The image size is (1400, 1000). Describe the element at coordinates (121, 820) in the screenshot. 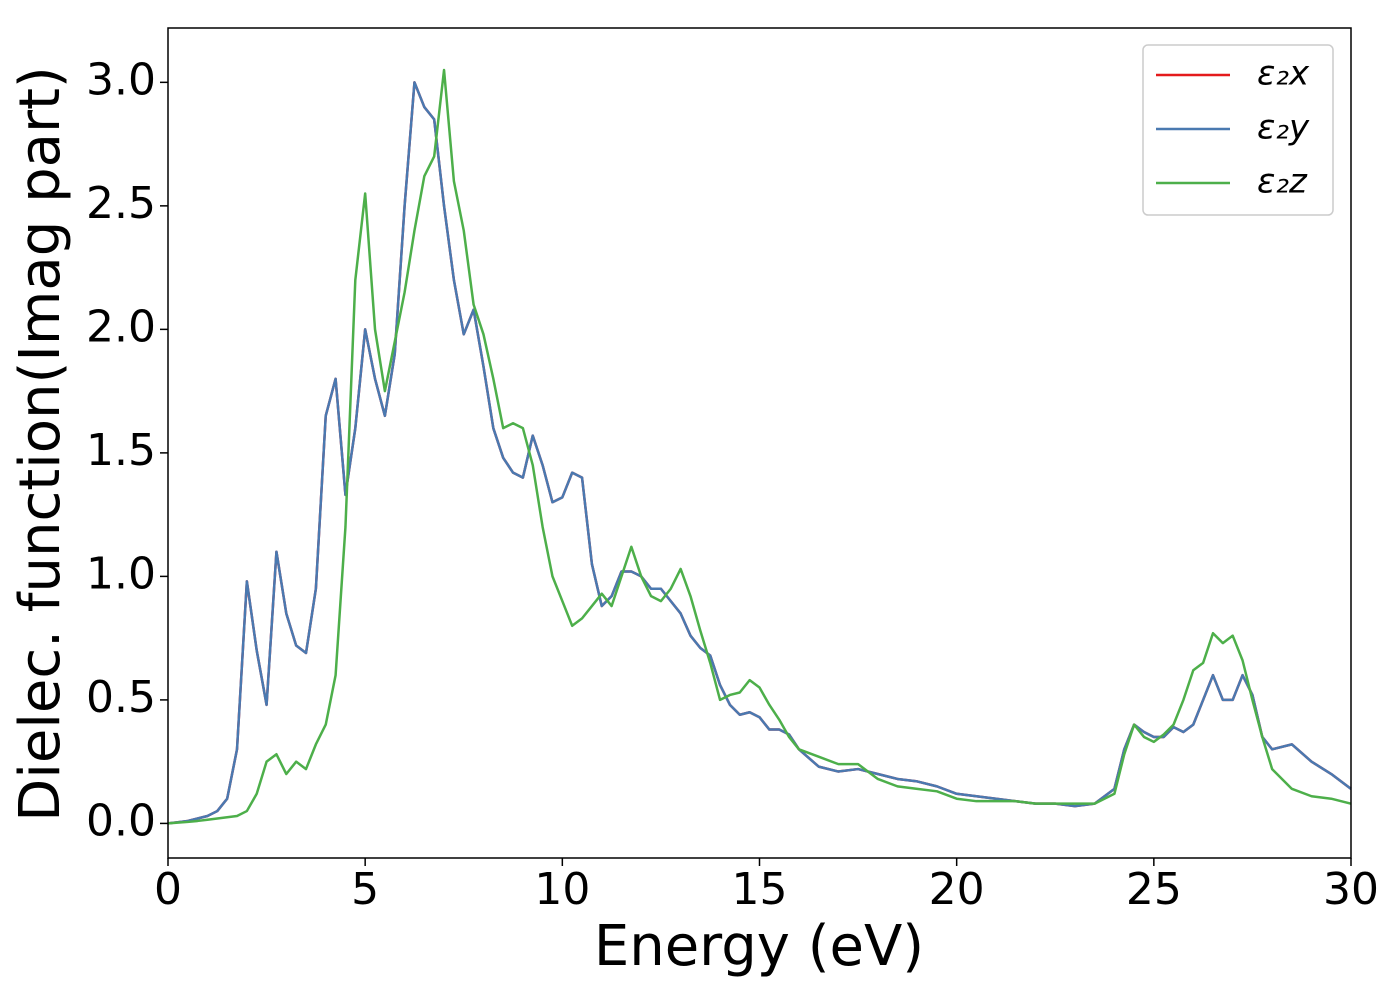

I see `y-tick-label: 0.0` at that location.